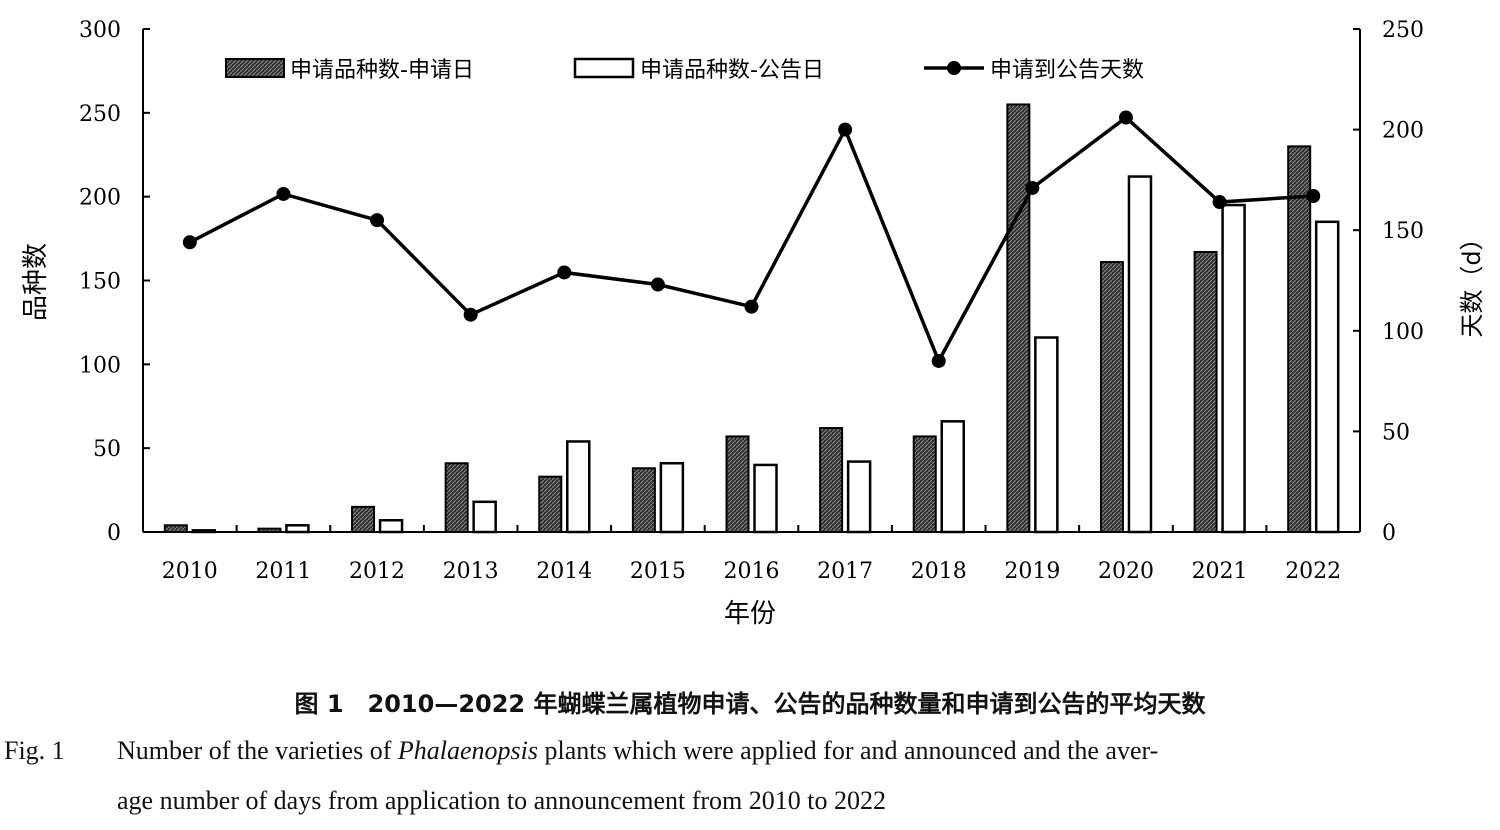 This screenshot has width=1500, height=830. What do you see at coordinates (100, 198) in the screenshot?
I see `y-tick-label: 200` at bounding box center [100, 198].